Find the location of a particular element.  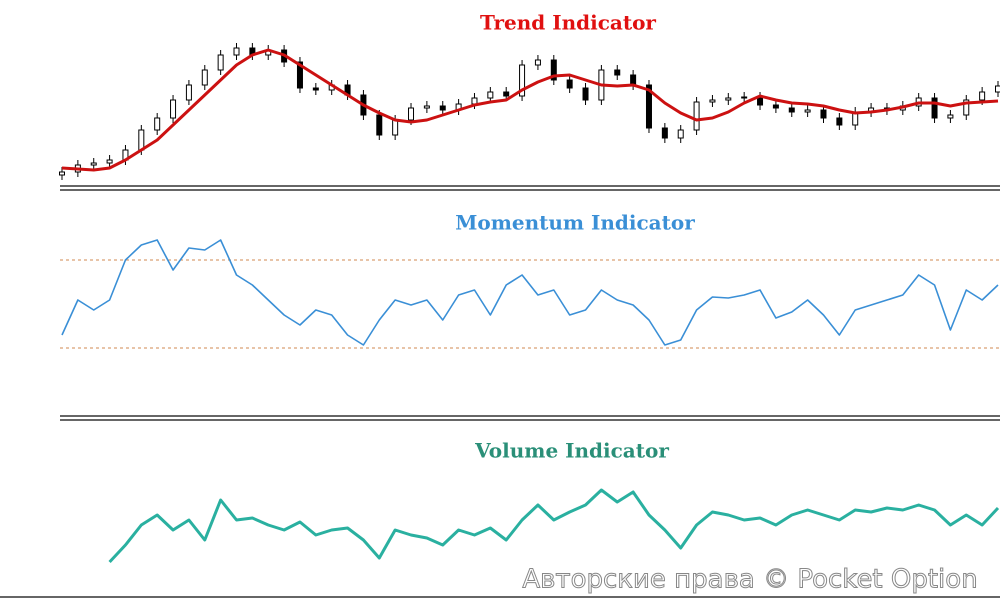

watermark: Авторские права © Pocket Option is located at coordinates (749, 580).